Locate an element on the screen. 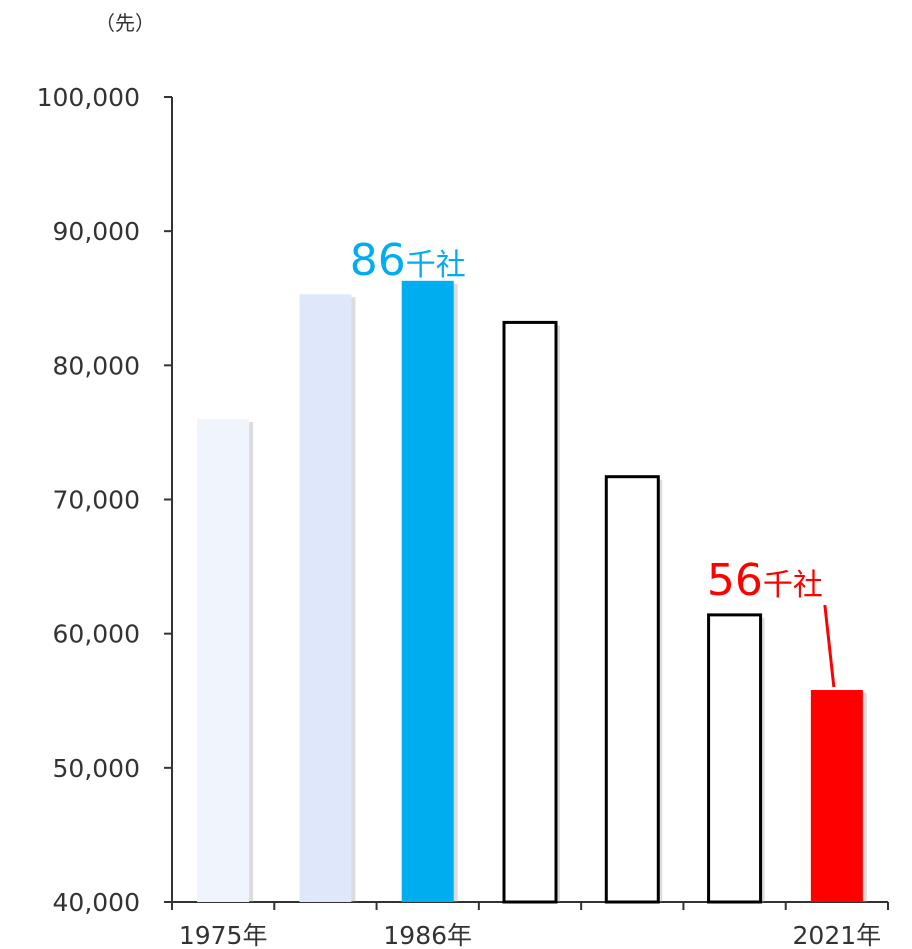 The width and height of the screenshot is (912, 949). y-tick-label: 40,000 is located at coordinates (96, 902).